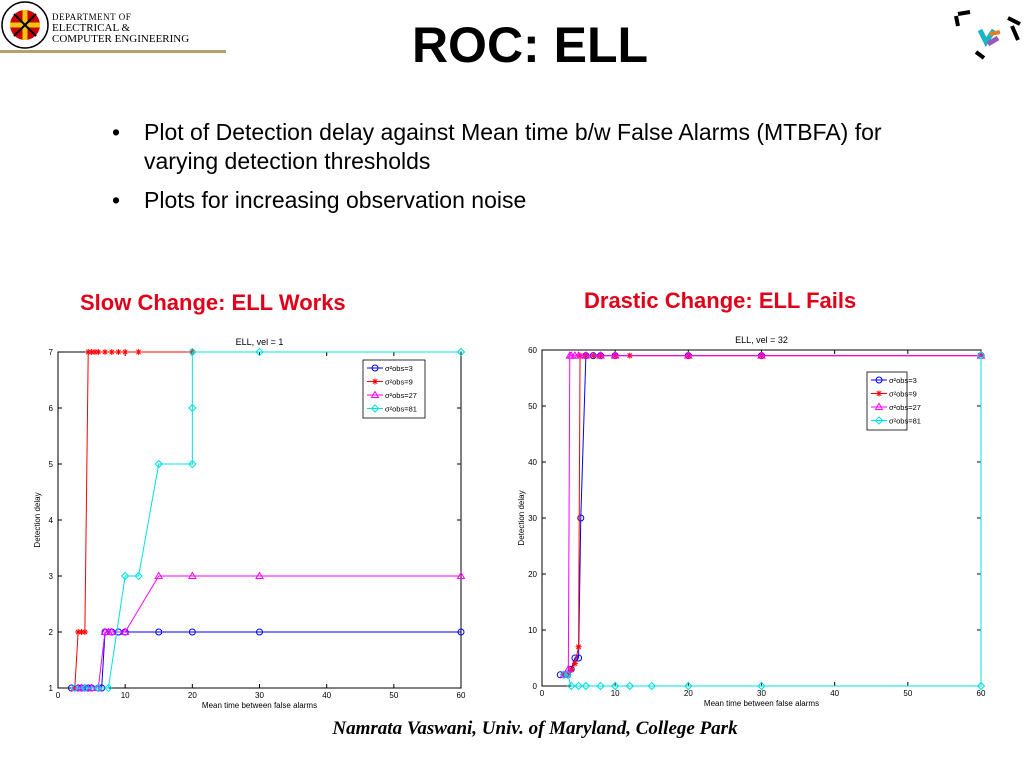  What do you see at coordinates (532, 406) in the screenshot?
I see `y-tick-label: 50` at bounding box center [532, 406].